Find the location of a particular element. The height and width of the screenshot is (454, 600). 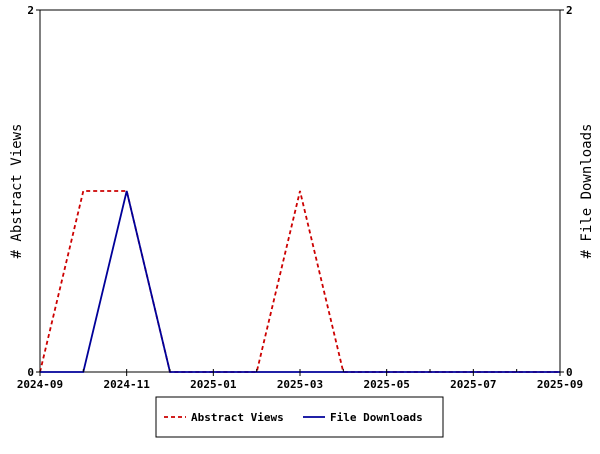

legend: Abstract Views File Downloads is located at coordinates (299, 417).